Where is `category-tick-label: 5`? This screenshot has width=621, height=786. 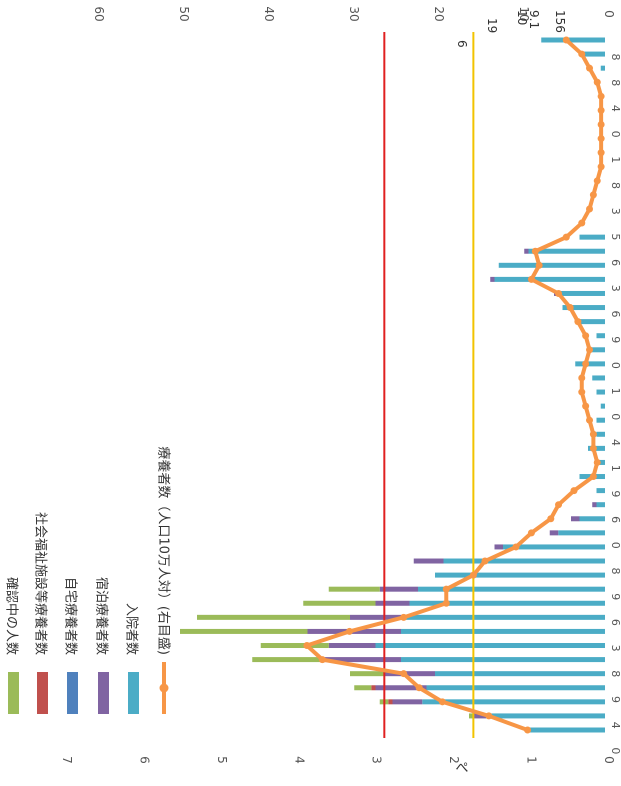
category-tick-label: 5 is located at coordinates (615, 236).